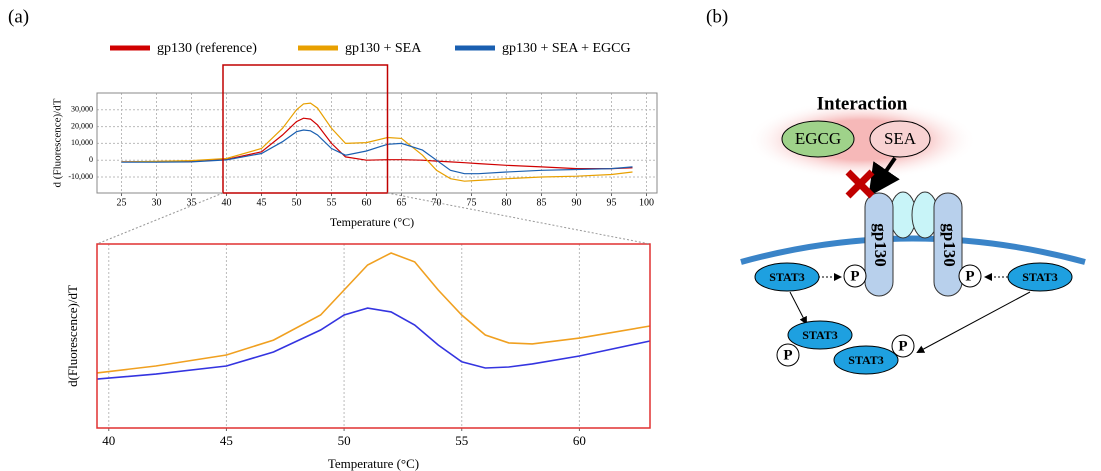 The width and height of the screenshot is (1101, 471). What do you see at coordinates (72, 336) in the screenshot?
I see `y-axis-label: d(Fluorescence)/dT` at bounding box center [72, 336].